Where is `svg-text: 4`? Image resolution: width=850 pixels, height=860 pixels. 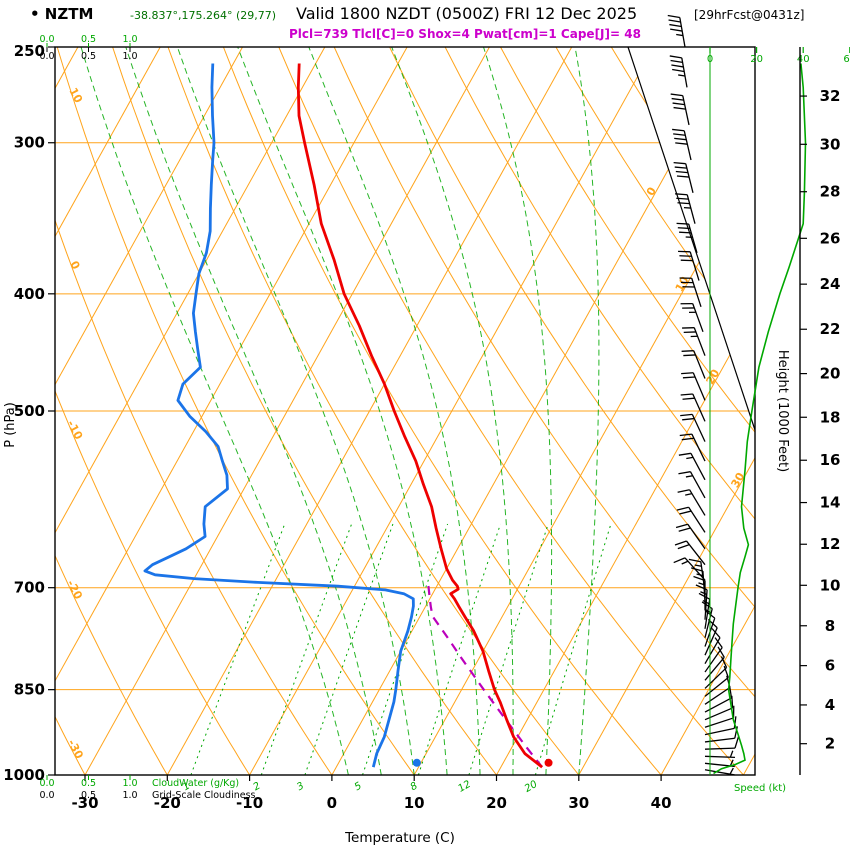 svg-text: 4 is located at coordinates (830, 705).